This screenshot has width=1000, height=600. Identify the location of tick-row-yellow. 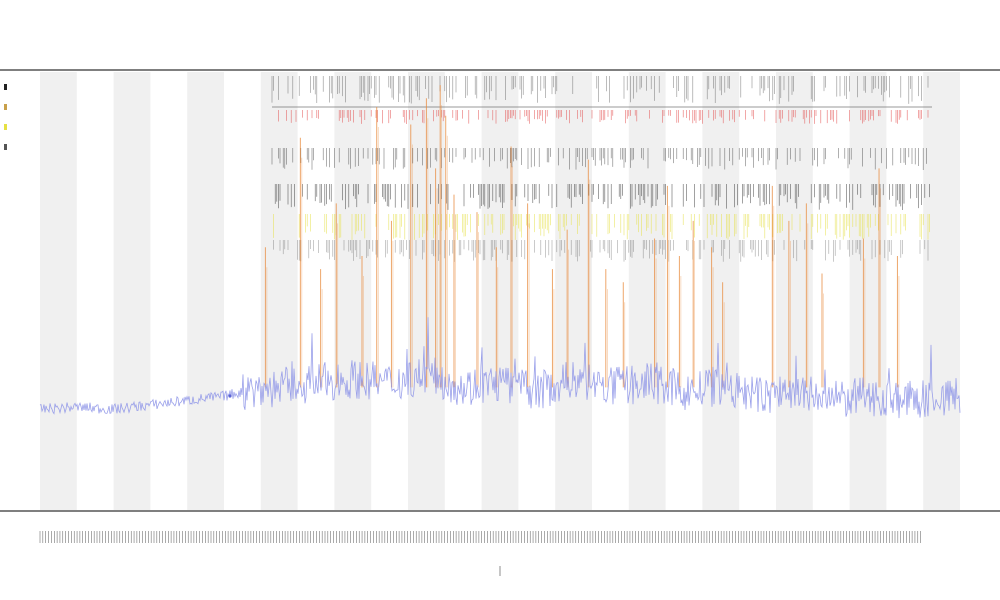
(601, 227).